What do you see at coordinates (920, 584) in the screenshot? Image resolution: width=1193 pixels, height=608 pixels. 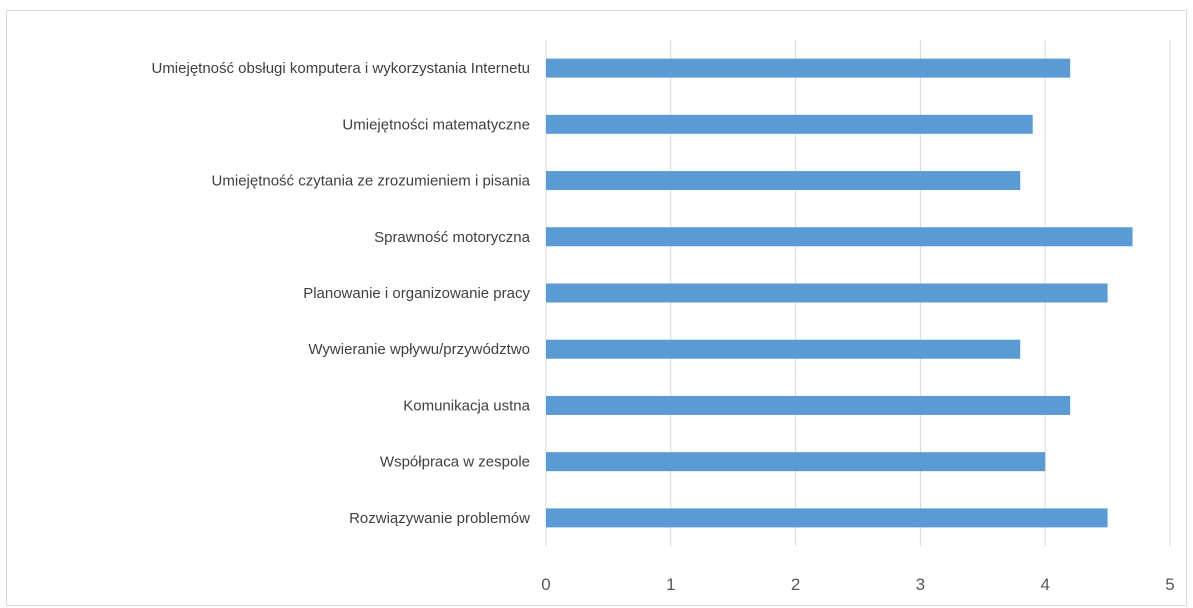 I see `x-tick-label: 3` at bounding box center [920, 584].